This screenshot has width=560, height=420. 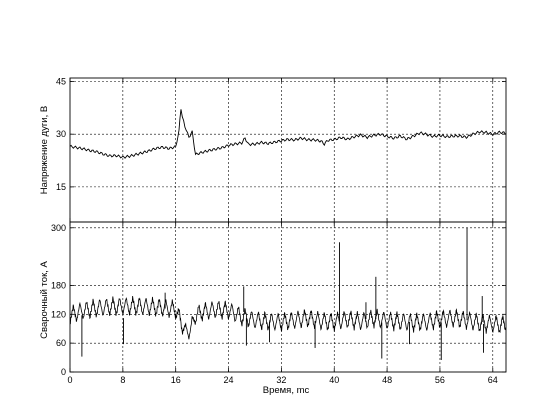 What do you see at coordinates (176, 380) in the screenshot?
I see `current-x-tick-label: 16` at bounding box center [176, 380].